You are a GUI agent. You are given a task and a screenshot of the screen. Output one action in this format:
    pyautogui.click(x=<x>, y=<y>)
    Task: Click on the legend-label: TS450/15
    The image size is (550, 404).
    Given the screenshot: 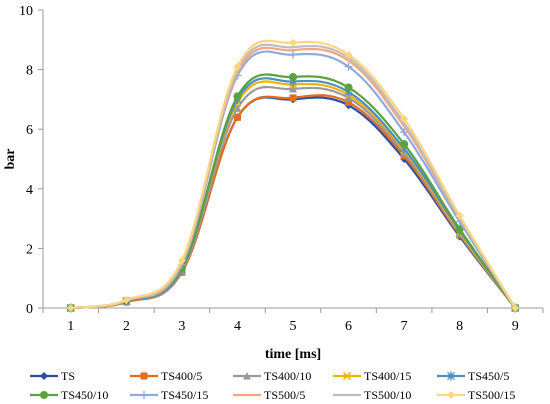 What is the action you would take?
    pyautogui.click(x=184, y=395)
    